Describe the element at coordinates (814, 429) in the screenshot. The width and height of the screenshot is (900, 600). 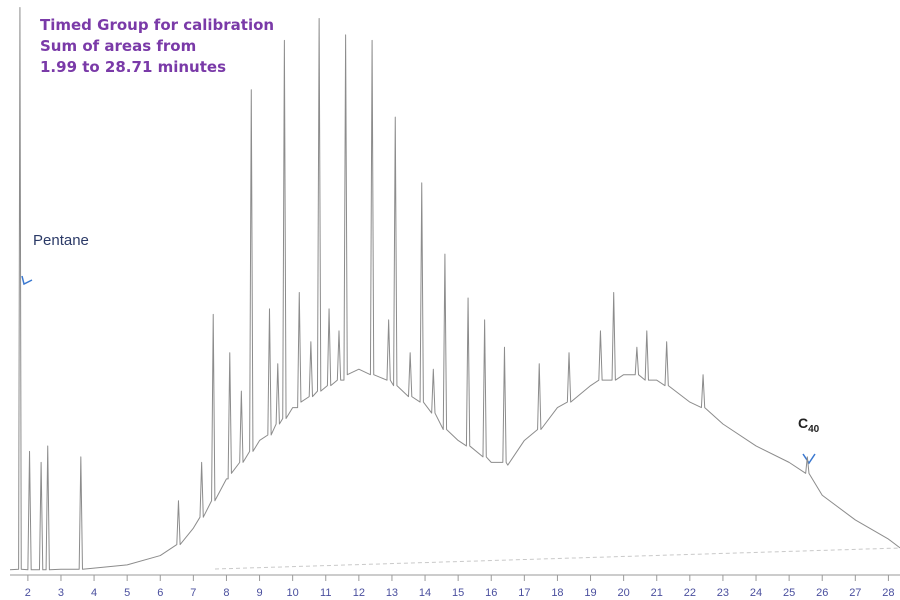
I see `peak-label-subscript: 40` at that location.